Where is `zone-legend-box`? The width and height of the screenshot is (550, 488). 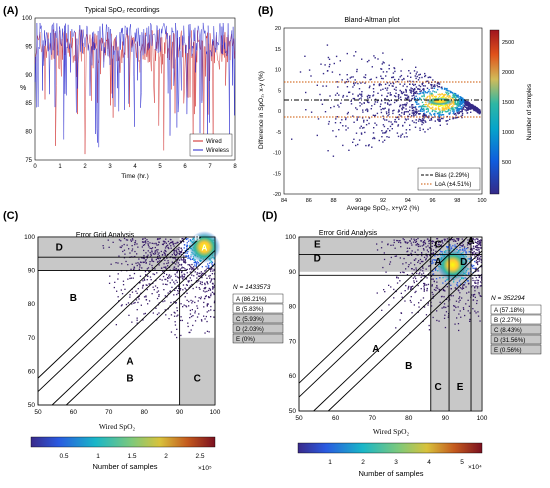
zone-legend-box is located at coordinates (516, 319).